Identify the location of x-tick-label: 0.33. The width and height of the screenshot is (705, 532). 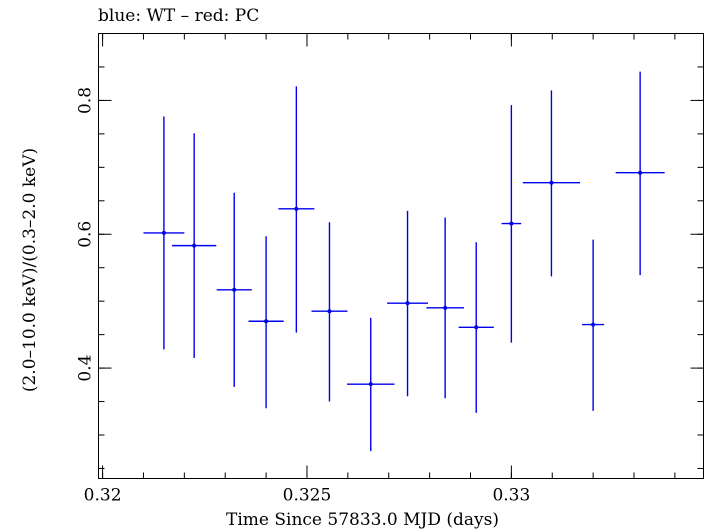
(511, 496).